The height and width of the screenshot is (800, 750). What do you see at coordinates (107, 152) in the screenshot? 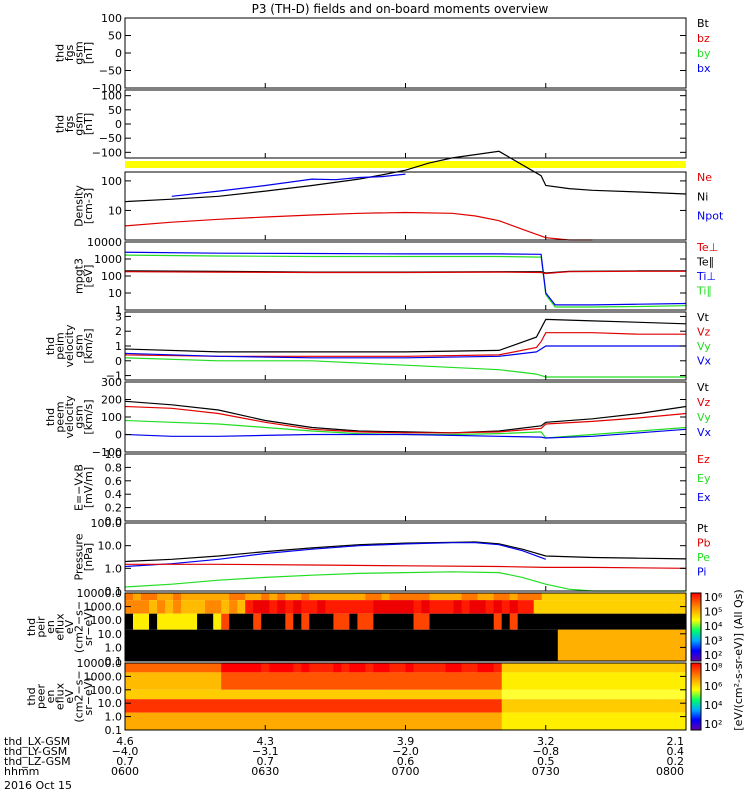
I see `y-tick-label: −100` at bounding box center [107, 152].